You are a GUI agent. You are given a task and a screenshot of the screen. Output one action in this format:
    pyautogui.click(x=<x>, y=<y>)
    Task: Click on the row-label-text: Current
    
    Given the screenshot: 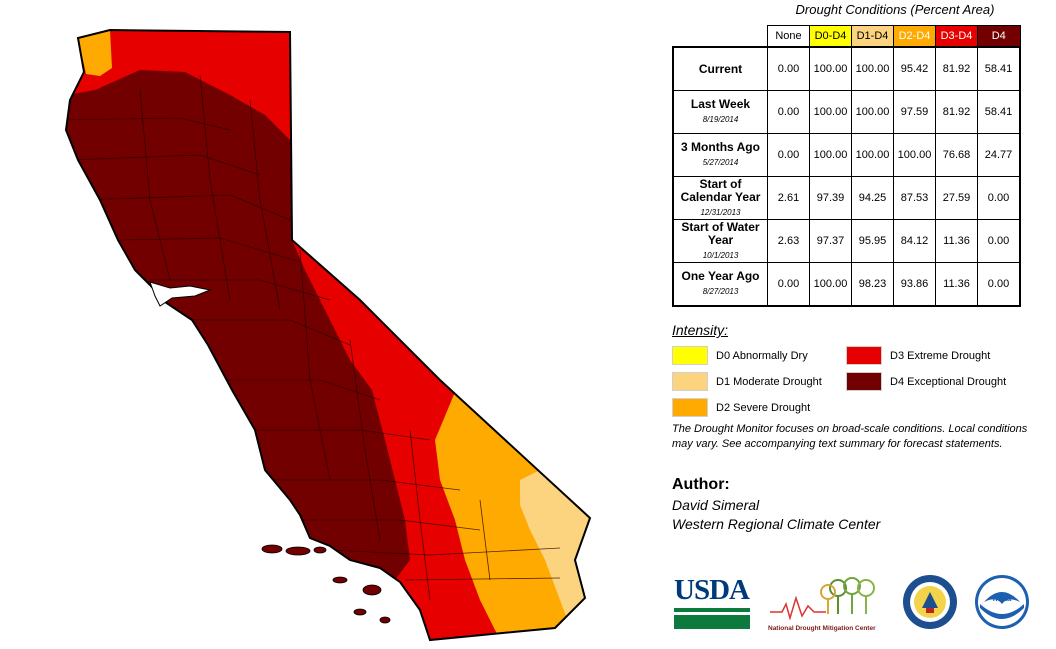 What is the action you would take?
    pyautogui.click(x=720, y=68)
    